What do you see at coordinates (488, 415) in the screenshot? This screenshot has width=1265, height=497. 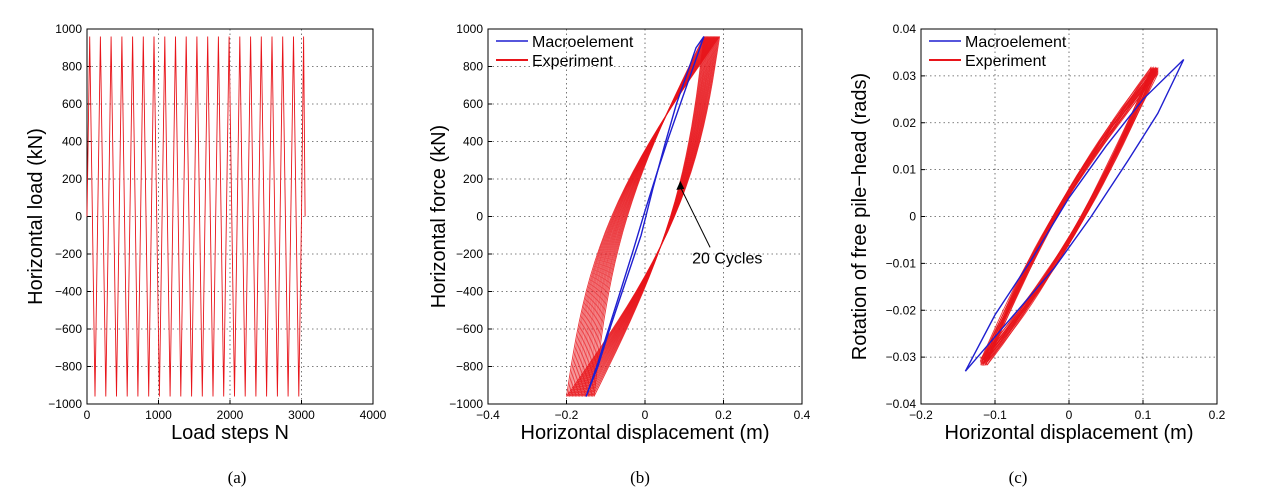 I see `x-tick-label: −0.4` at bounding box center [488, 415].